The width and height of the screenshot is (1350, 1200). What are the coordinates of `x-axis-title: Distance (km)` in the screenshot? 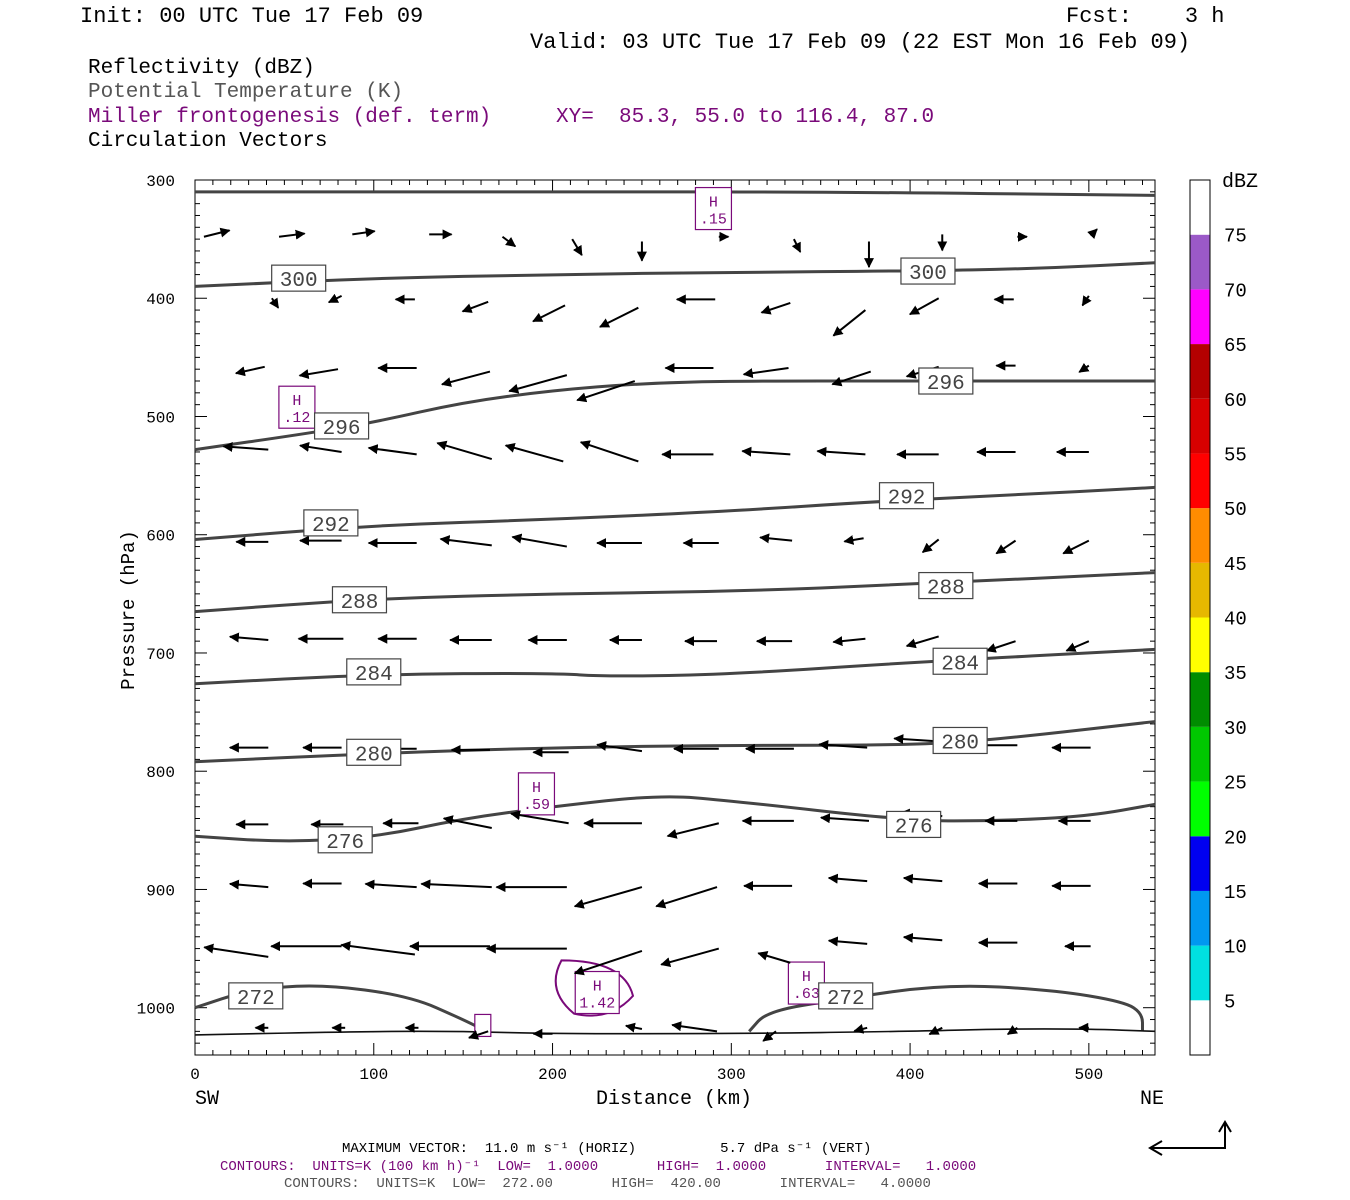 It's located at (674, 1099).